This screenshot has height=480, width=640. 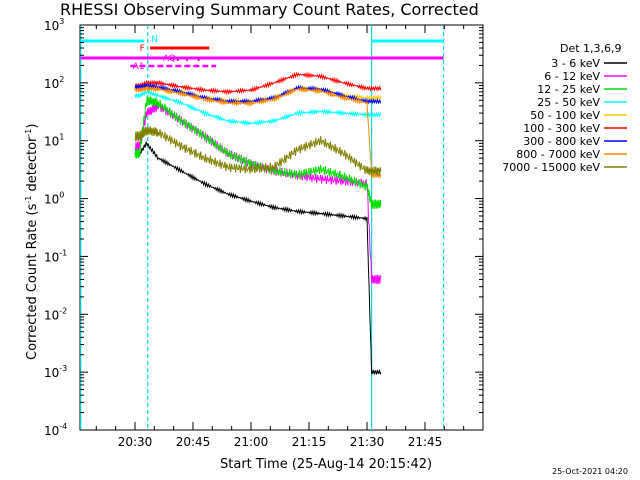 I want to click on y-tick-label: 10⁰, so click(x=54, y=199).